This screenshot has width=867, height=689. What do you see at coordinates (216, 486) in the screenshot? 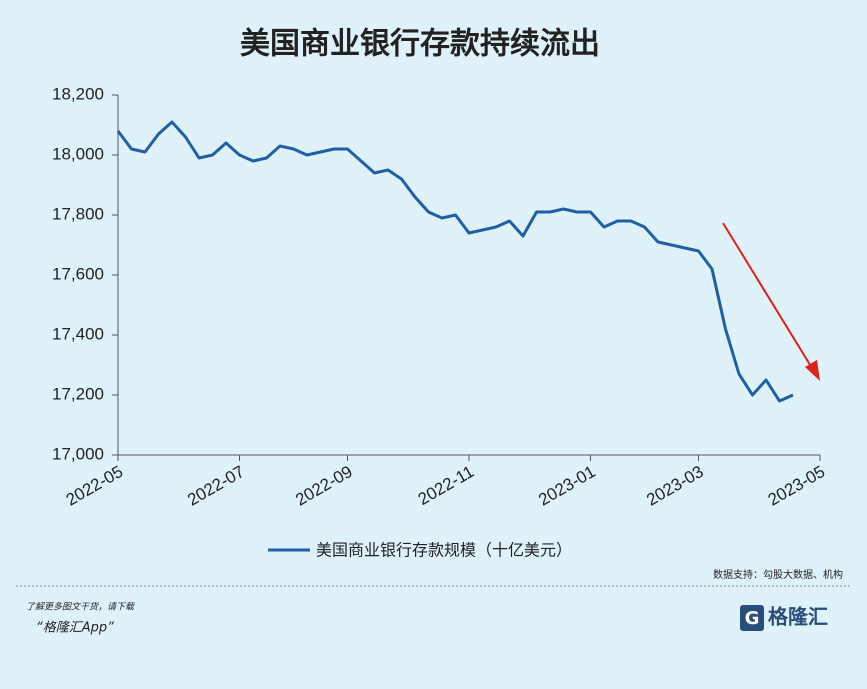
I see `x-tick-label: 2022-07` at bounding box center [216, 486].